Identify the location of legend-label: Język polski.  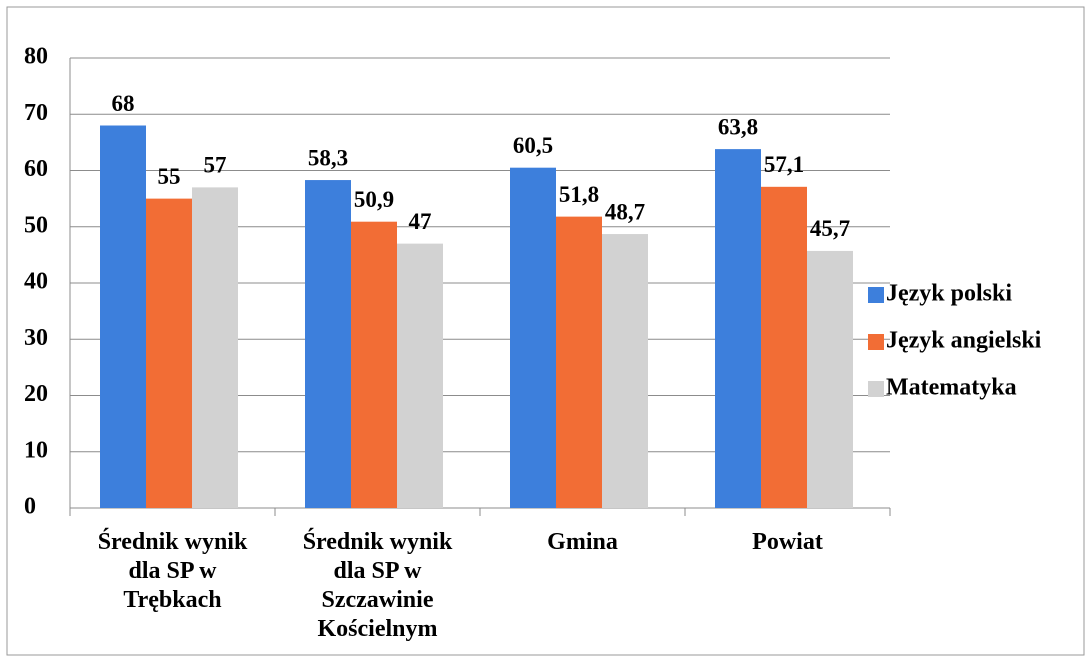
(949, 294).